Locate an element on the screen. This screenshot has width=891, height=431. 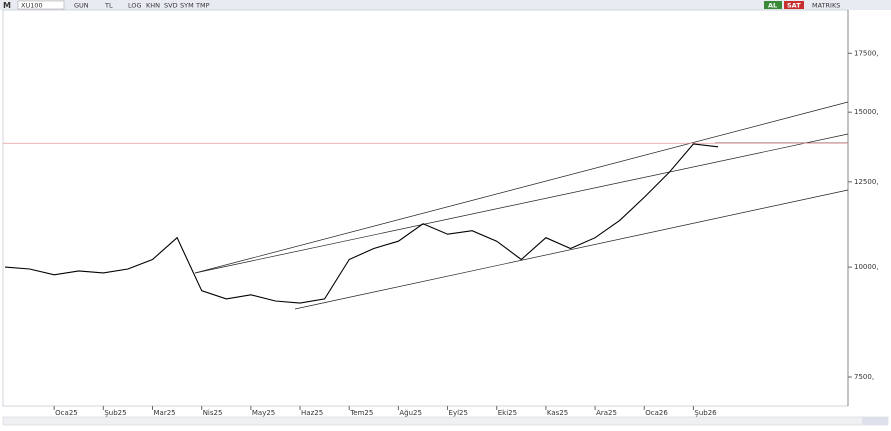
sell-button: SAT is located at coordinates (794, 6).